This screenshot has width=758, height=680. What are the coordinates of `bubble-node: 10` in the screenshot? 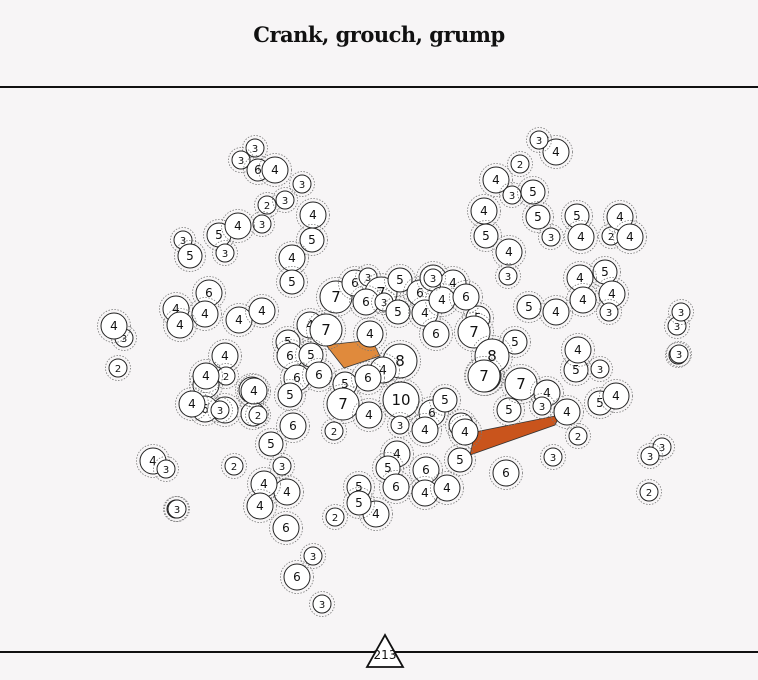 It's located at (401, 400).